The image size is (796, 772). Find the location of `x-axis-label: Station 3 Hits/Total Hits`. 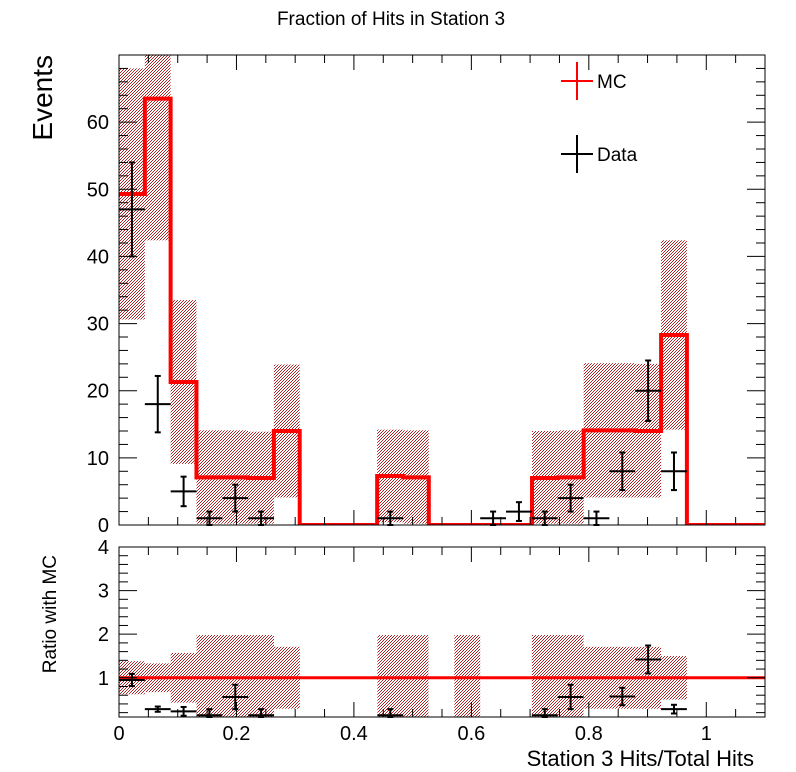

x-axis-label: Station 3 Hits/Total Hits is located at coordinates (640, 758).